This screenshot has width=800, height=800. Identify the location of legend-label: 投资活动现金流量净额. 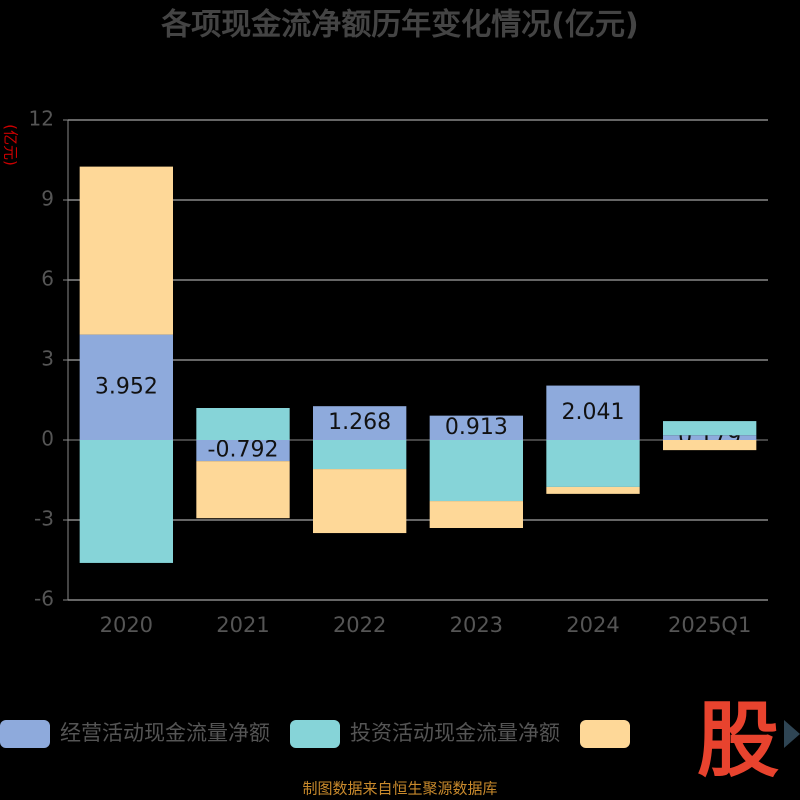
(455, 733).